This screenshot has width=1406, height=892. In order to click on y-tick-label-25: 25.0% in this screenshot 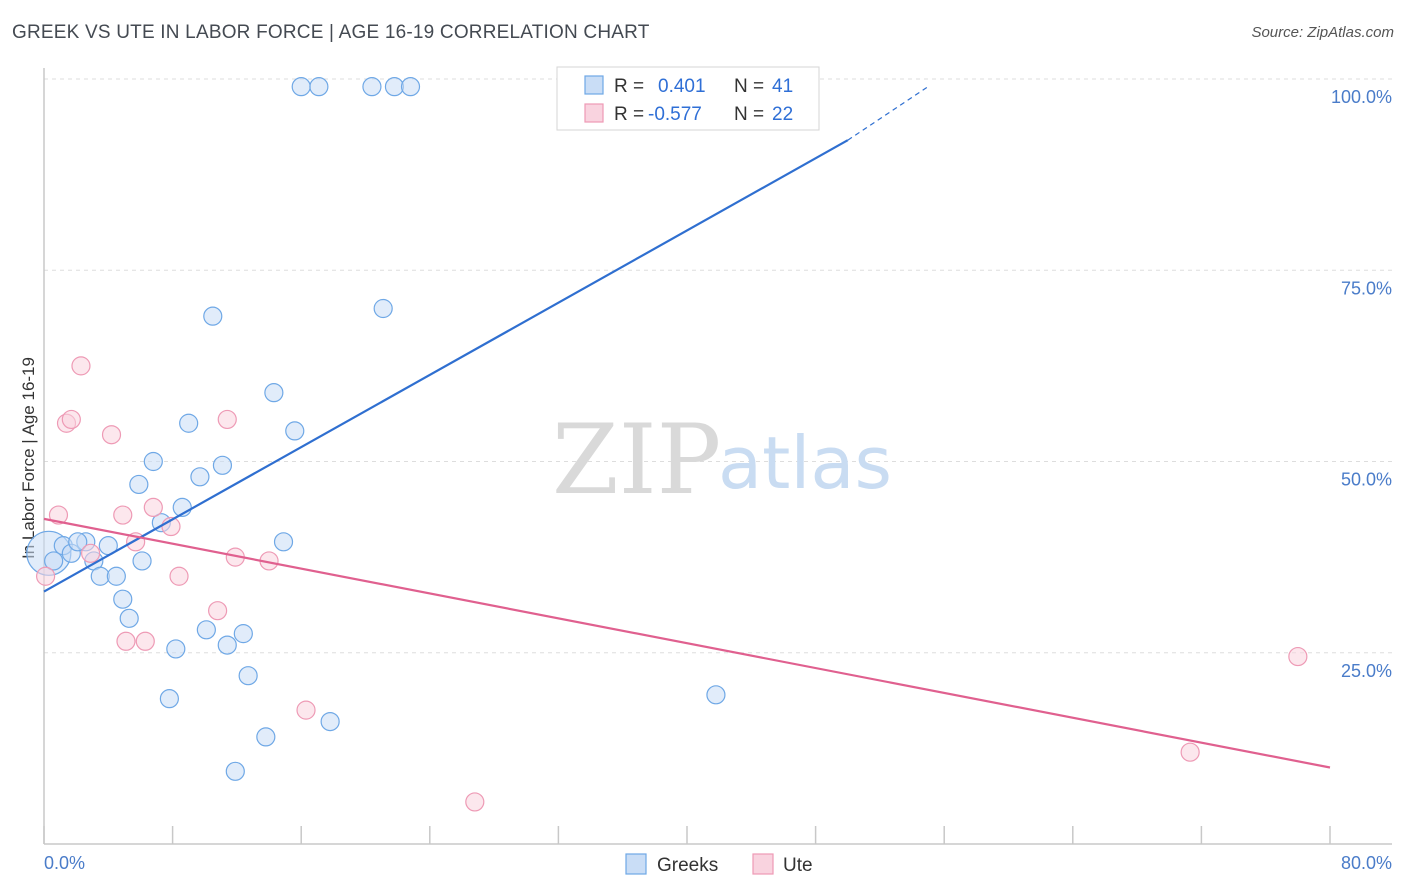, I will do `click(1366, 671)`.